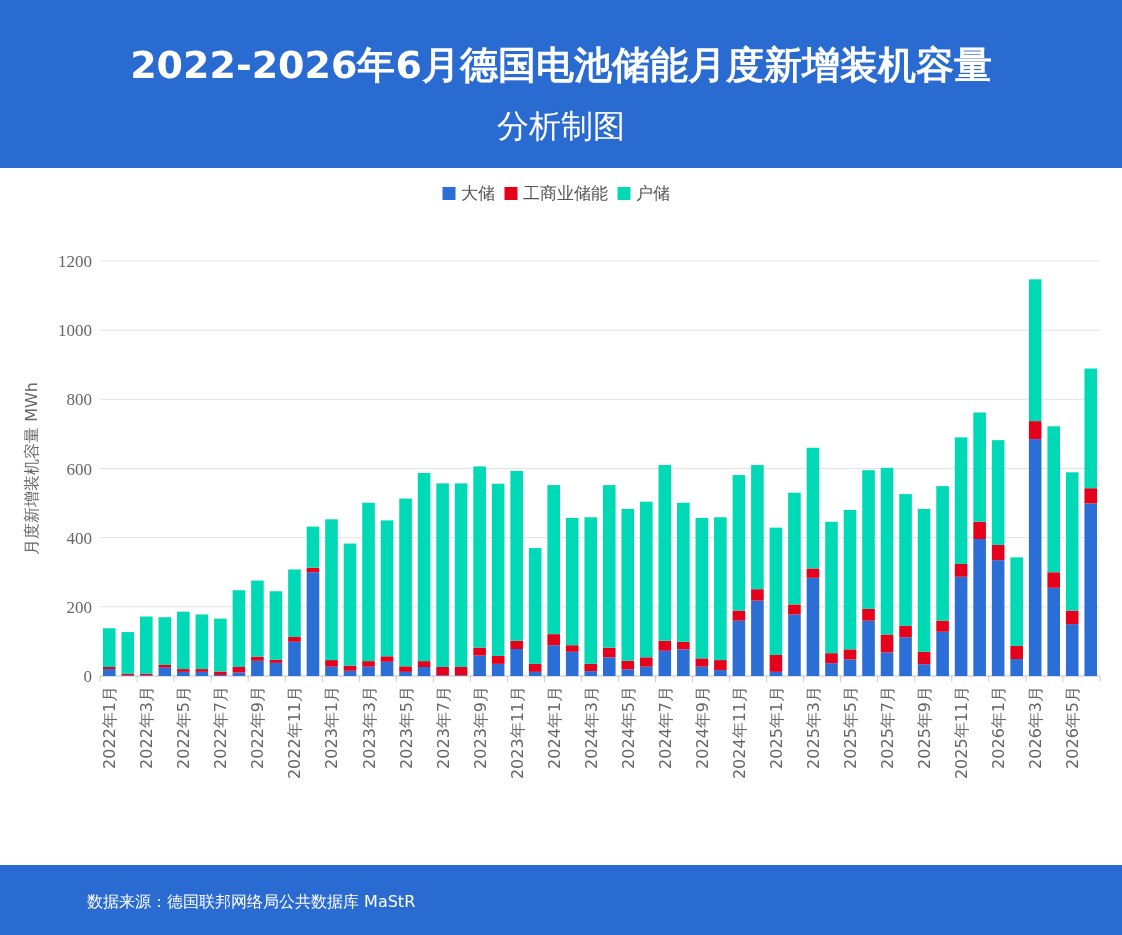 Image resolution: width=1122 pixels, height=935 pixels. What do you see at coordinates (295, 733) in the screenshot?
I see `x-tick-label: 2022年11月` at bounding box center [295, 733].